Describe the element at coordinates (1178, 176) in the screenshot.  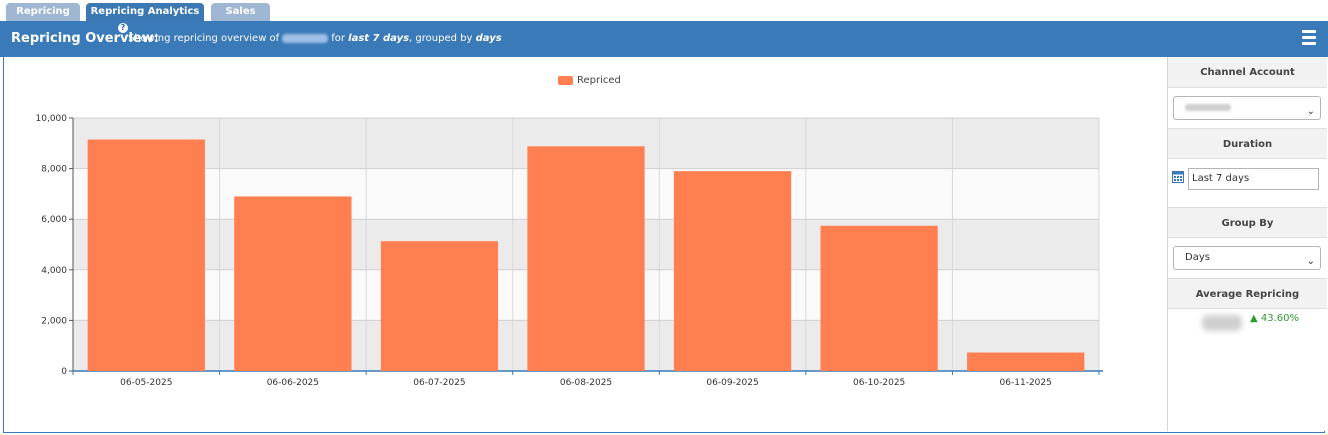
I see `calendar-icon` at that location.